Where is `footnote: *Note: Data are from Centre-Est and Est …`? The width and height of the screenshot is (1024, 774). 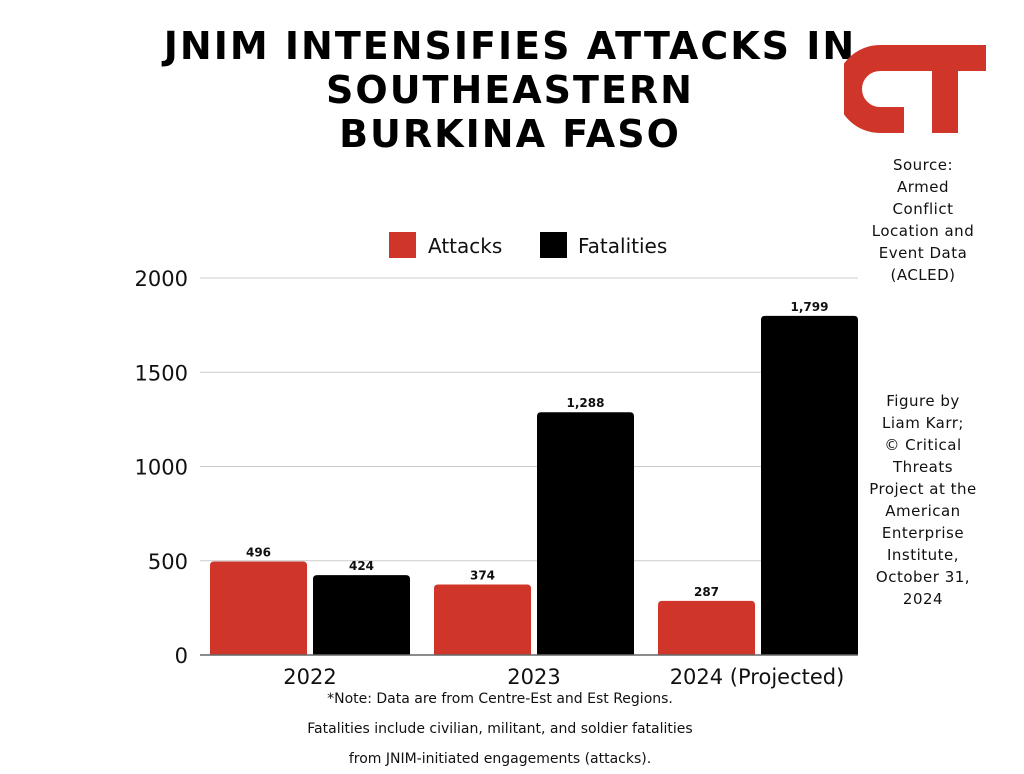
footnote: *Note: Data are from Centre-Est and Est … is located at coordinates (500, 729).